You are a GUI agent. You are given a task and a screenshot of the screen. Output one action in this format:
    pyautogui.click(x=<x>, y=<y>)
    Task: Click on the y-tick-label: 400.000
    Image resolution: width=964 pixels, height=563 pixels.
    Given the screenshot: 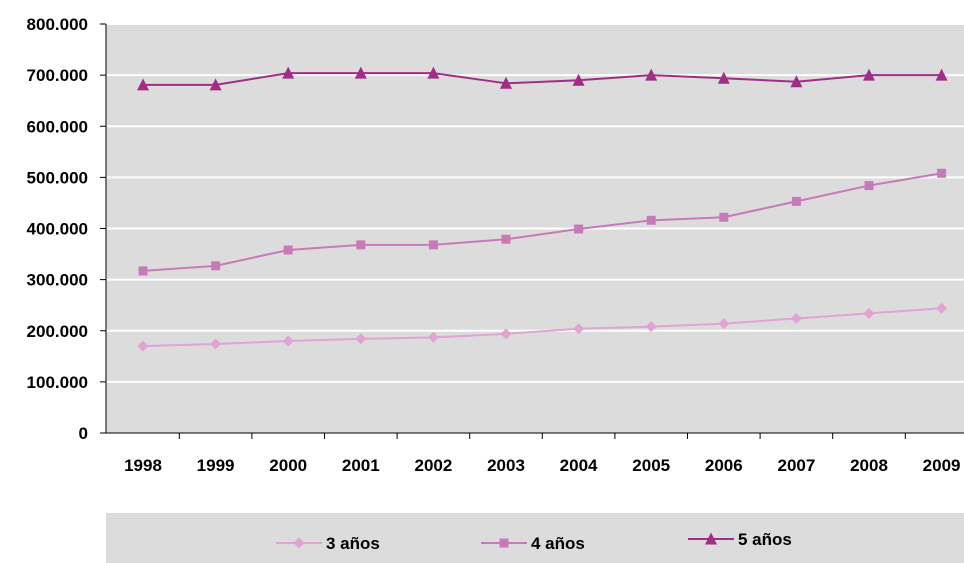 What is the action you would take?
    pyautogui.click(x=57, y=229)
    